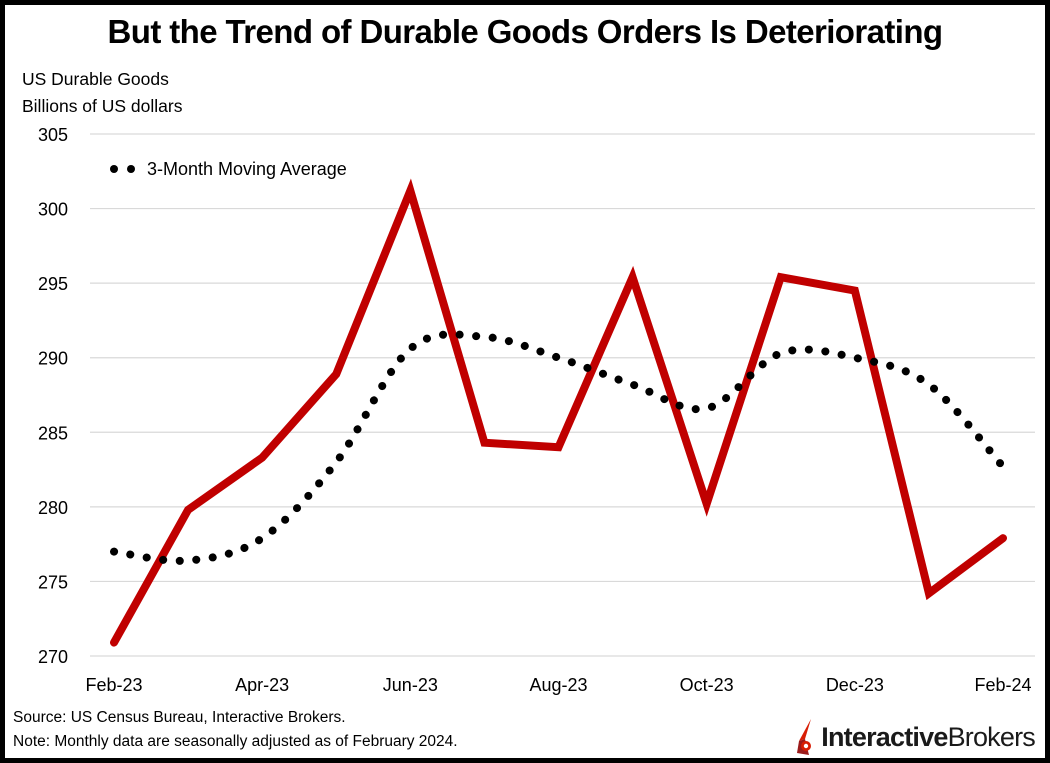 The image size is (1050, 763). I want to click on y-axis-unit-label-line2: Billions of US dollars, so click(102, 106).